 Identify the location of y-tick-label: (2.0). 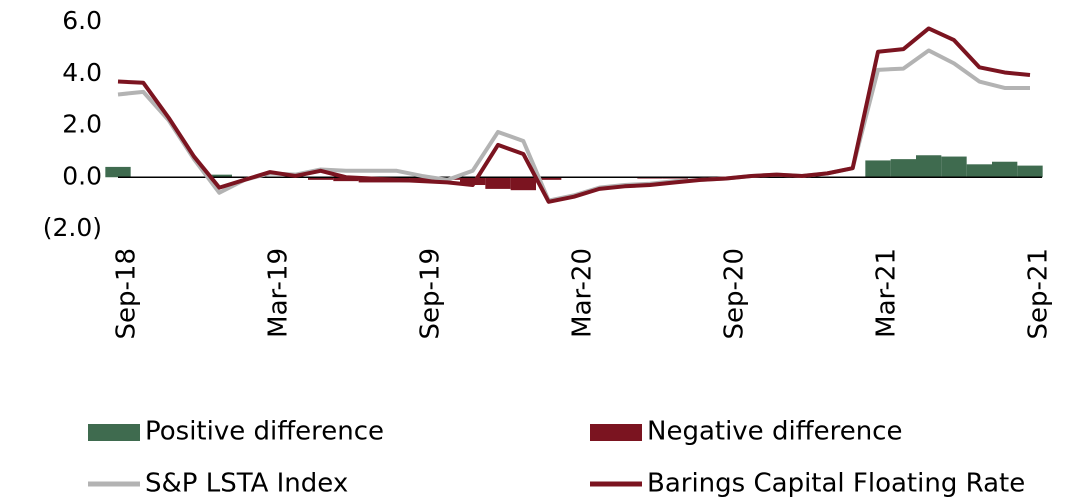
(72, 227).